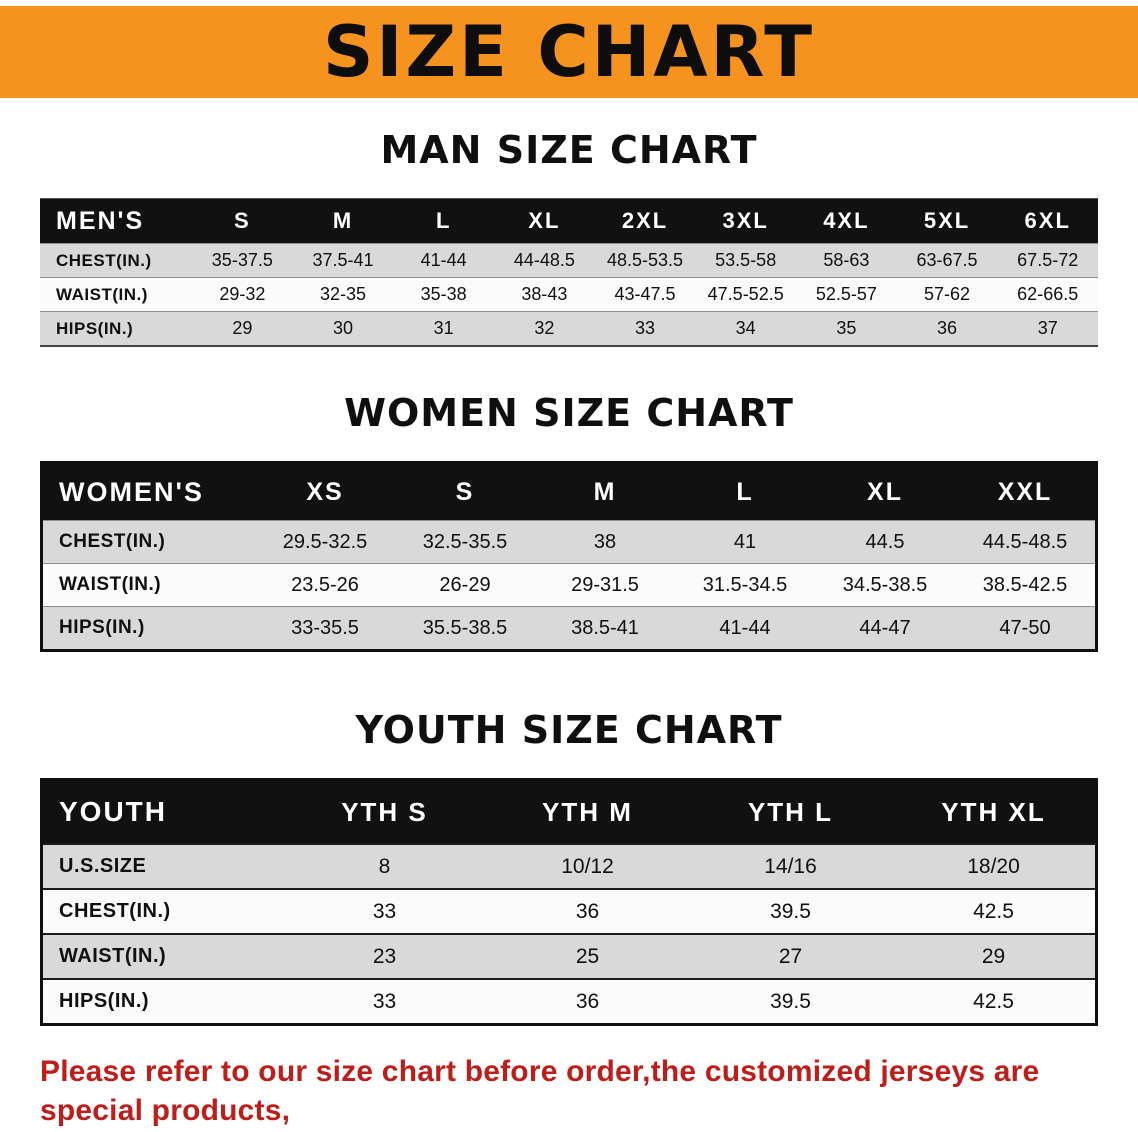  What do you see at coordinates (384, 866) in the screenshot?
I see `size-value-cell: 8` at bounding box center [384, 866].